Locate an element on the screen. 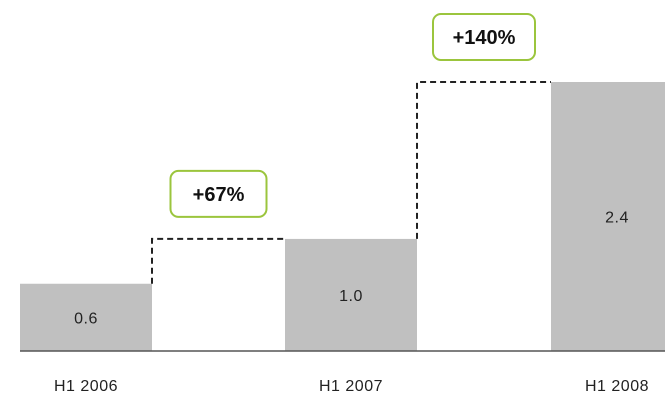 This screenshot has width=665, height=395. growth-percent-label: +67% is located at coordinates (219, 195).